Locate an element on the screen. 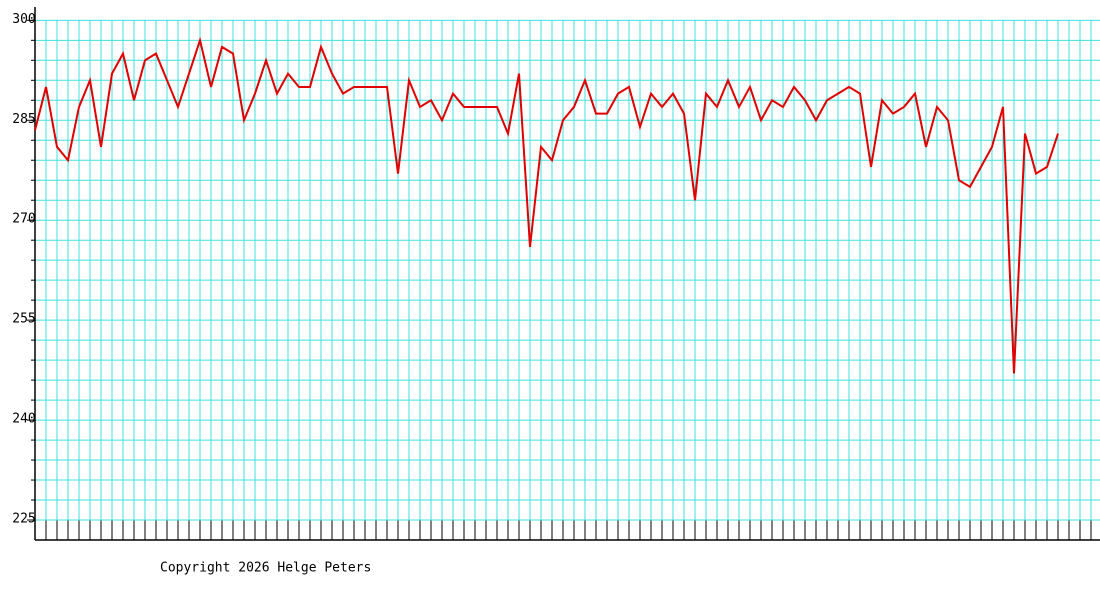 The image size is (1100, 600). y-tick-label: 225 is located at coordinates (23, 519).